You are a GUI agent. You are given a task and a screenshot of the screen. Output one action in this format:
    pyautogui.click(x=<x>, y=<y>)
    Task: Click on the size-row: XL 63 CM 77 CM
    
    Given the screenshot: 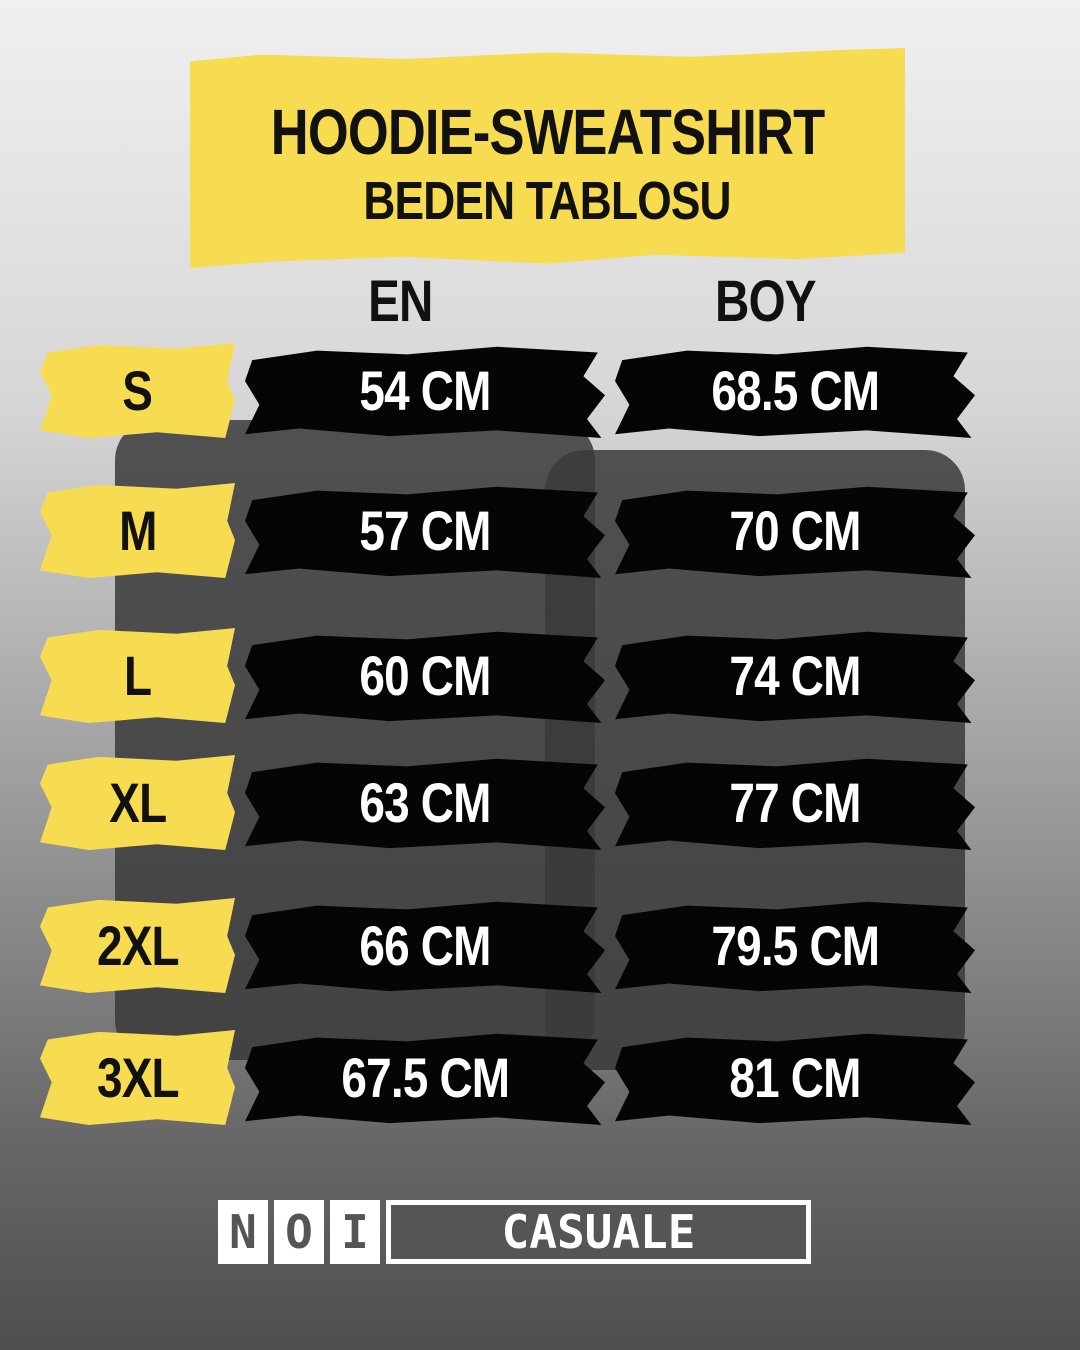 What is the action you would take?
    pyautogui.click(x=540, y=802)
    